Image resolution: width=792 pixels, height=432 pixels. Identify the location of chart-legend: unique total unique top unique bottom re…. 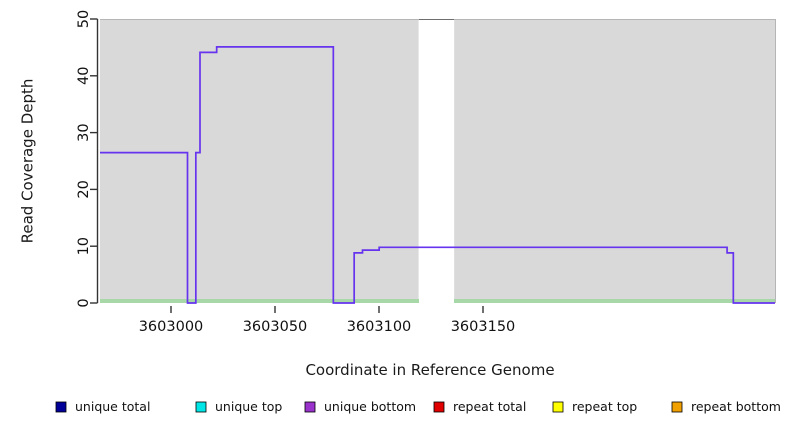
(418, 406).